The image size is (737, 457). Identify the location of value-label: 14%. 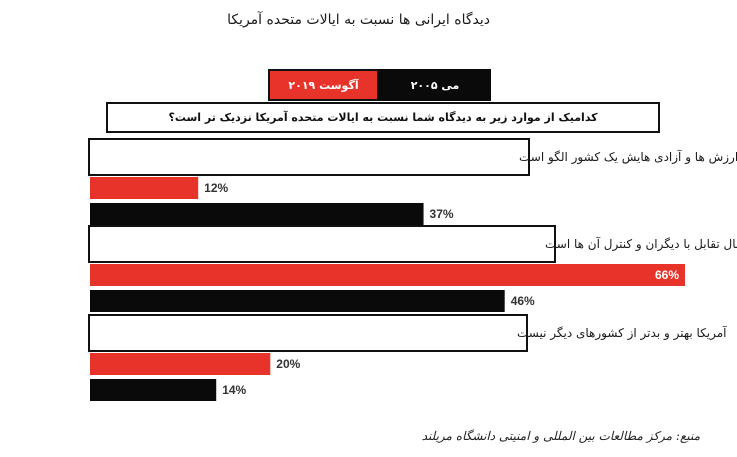
(234, 390).